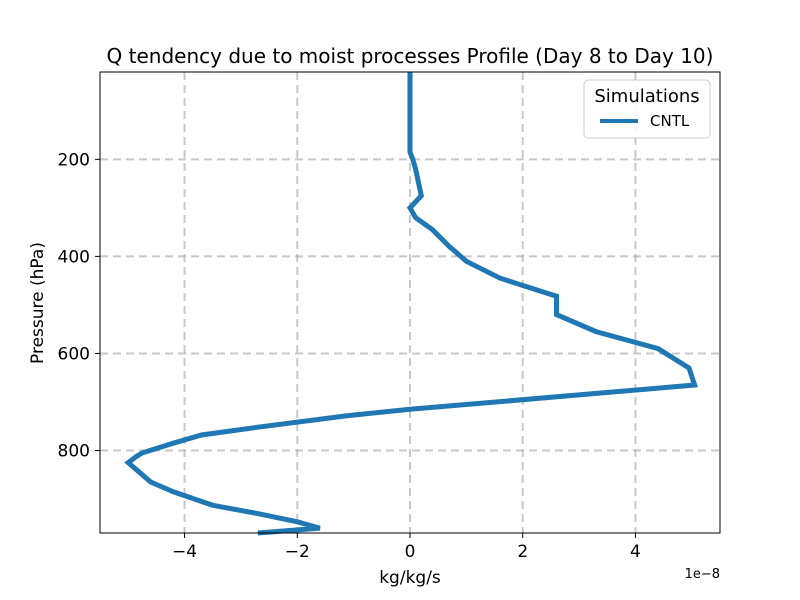 The width and height of the screenshot is (800, 600). What do you see at coordinates (297, 552) in the screenshot?
I see `x-tick-label: −2` at bounding box center [297, 552].